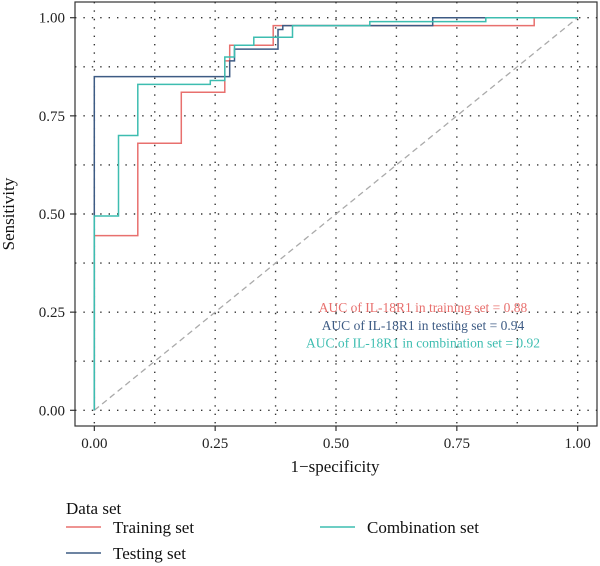 Image resolution: width=600 pixels, height=566 pixels. What do you see at coordinates (578, 444) in the screenshot?
I see `x-tick-label: 1.00` at bounding box center [578, 444].